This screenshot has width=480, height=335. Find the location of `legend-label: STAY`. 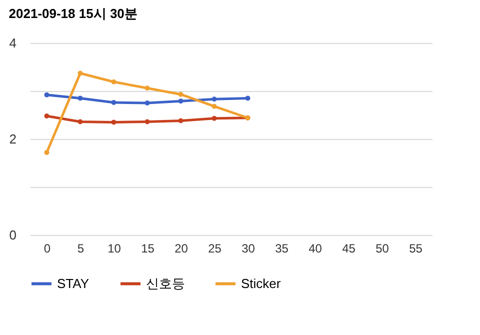

legend-label: STAY is located at coordinates (73, 283).